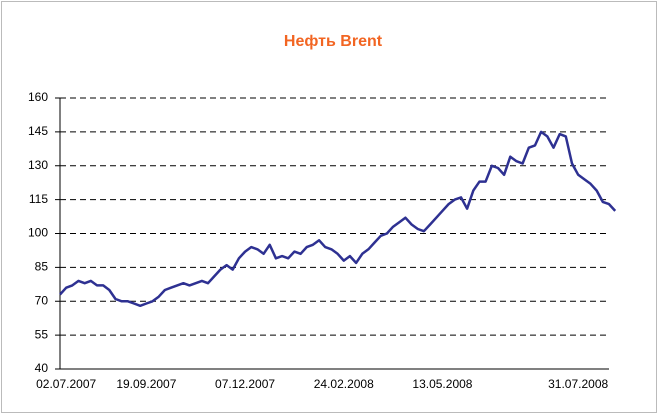  Describe the element at coordinates (333, 41) in the screenshot. I see `chart-title: Нефть Brent` at that location.